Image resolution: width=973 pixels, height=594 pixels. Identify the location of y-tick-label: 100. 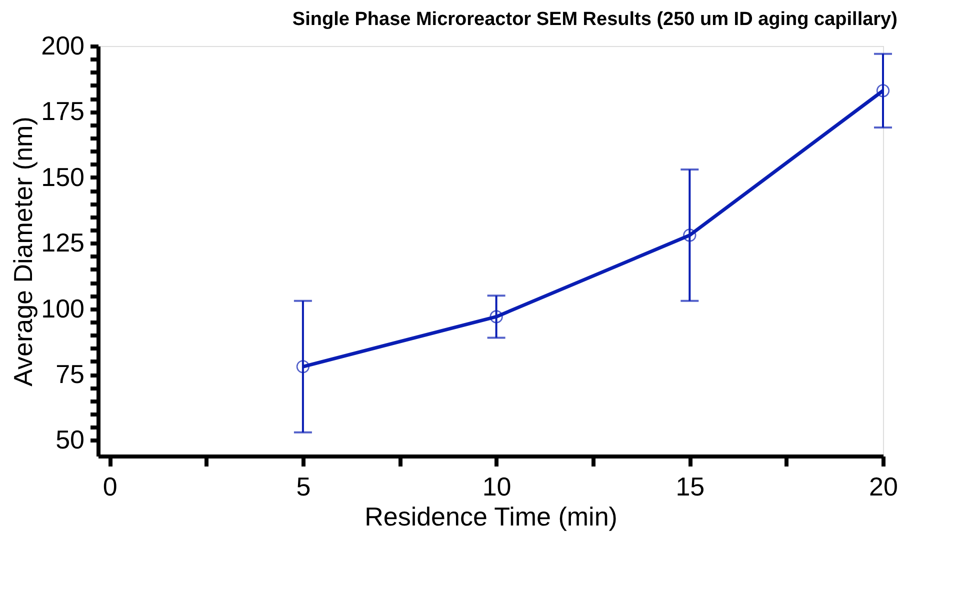
(62, 308).